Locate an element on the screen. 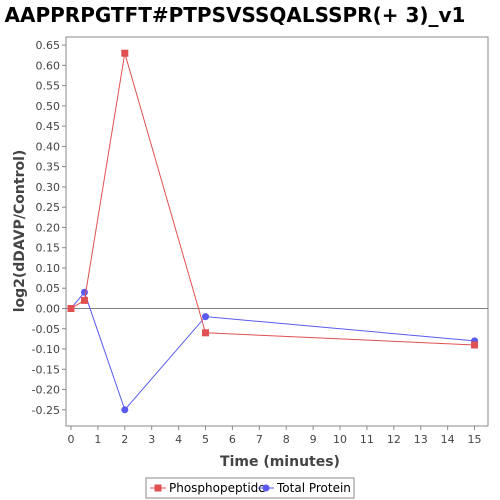 Image resolution: width=500 pixels, height=500 pixels. legend-marker-circle is located at coordinates (266, 488).